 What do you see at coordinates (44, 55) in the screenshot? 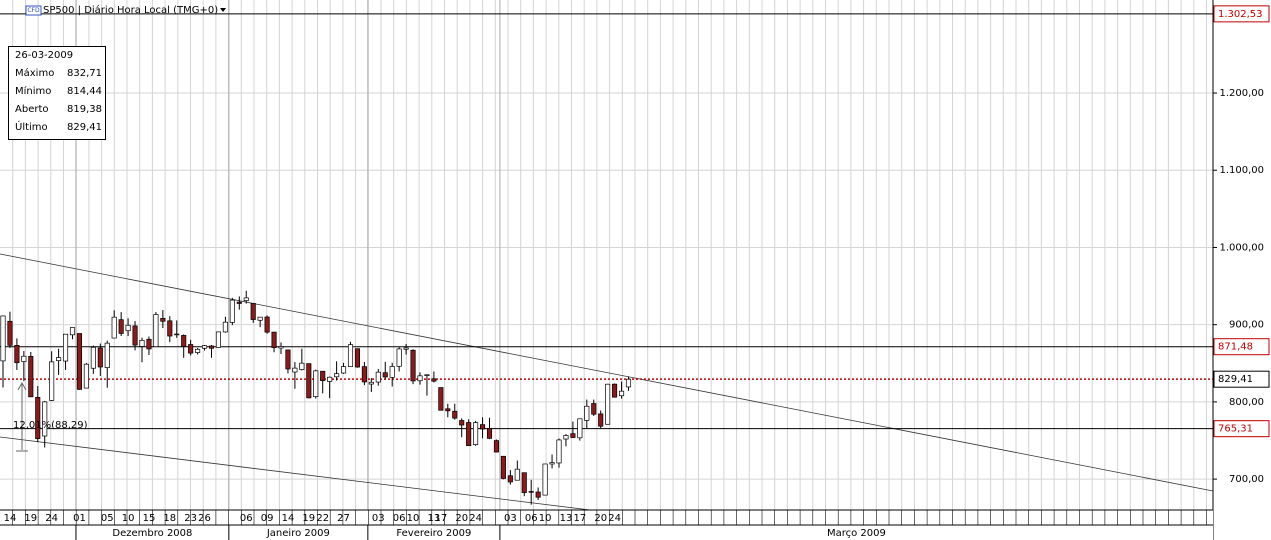
I see `info-date: 26-03-2009` at bounding box center [44, 55].